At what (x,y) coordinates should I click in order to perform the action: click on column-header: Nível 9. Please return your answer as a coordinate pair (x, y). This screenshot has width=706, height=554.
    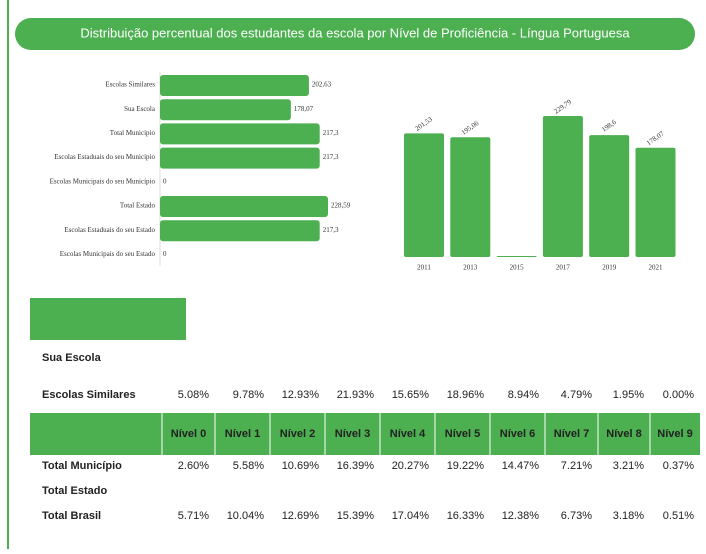
    Looking at the image, I should click on (674, 434).